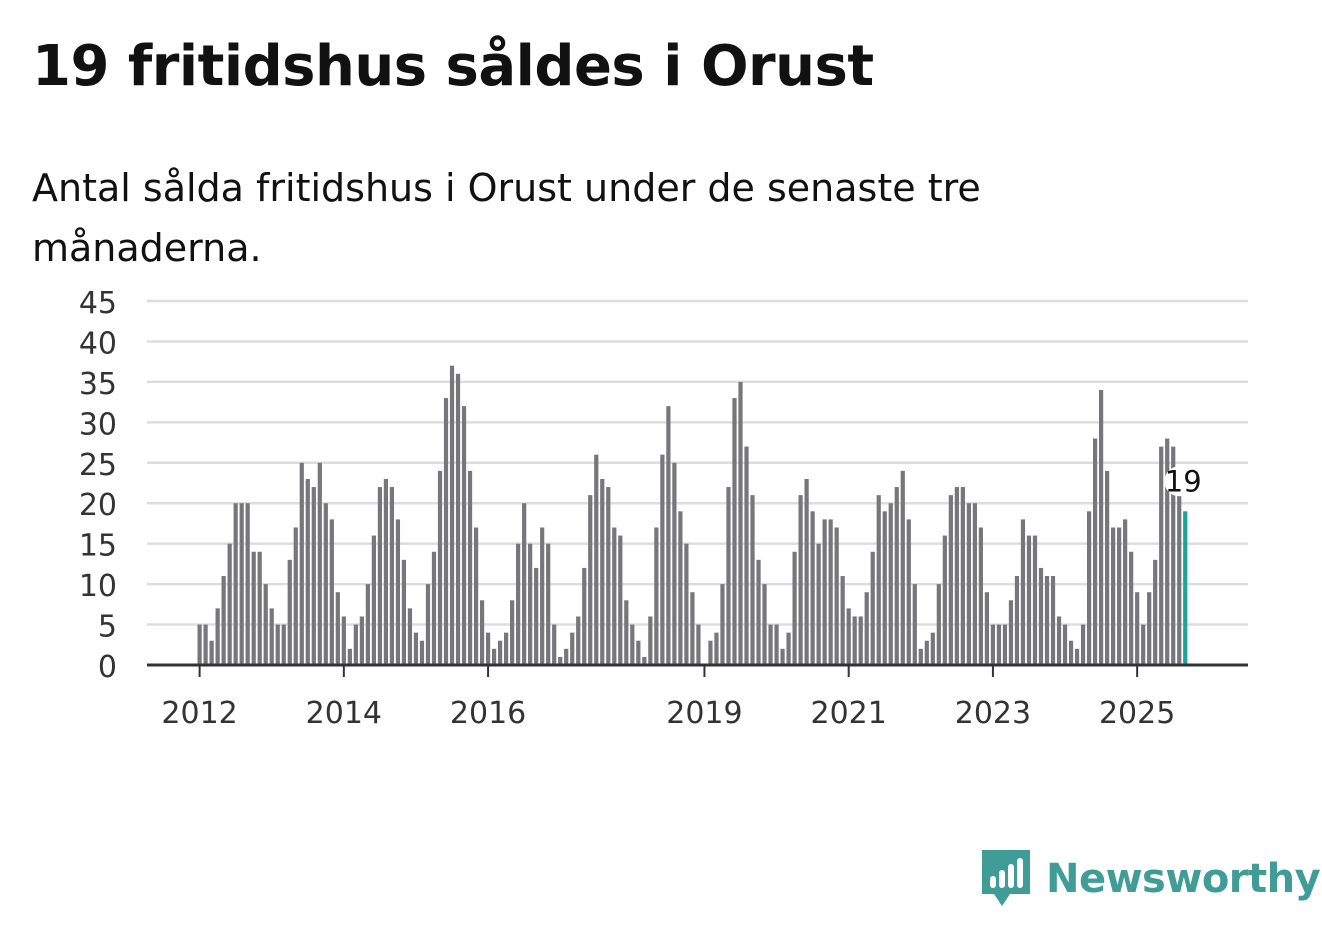 The width and height of the screenshot is (1322, 939). Describe the element at coordinates (98, 586) in the screenshot. I see `y-tick-label: 10` at that location.